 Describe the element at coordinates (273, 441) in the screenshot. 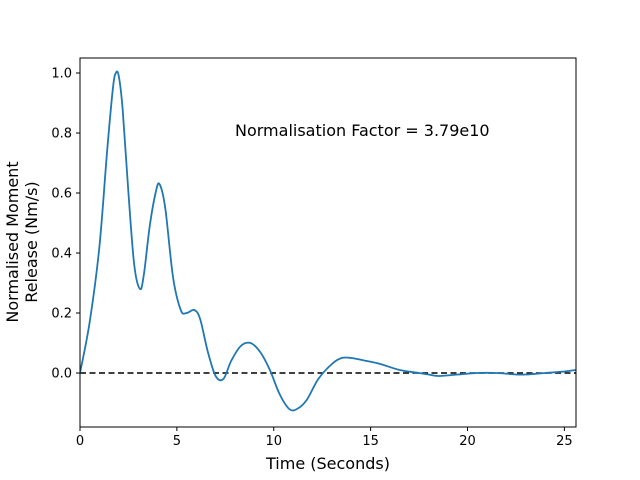

I see `x-tick-label: 10` at that location.